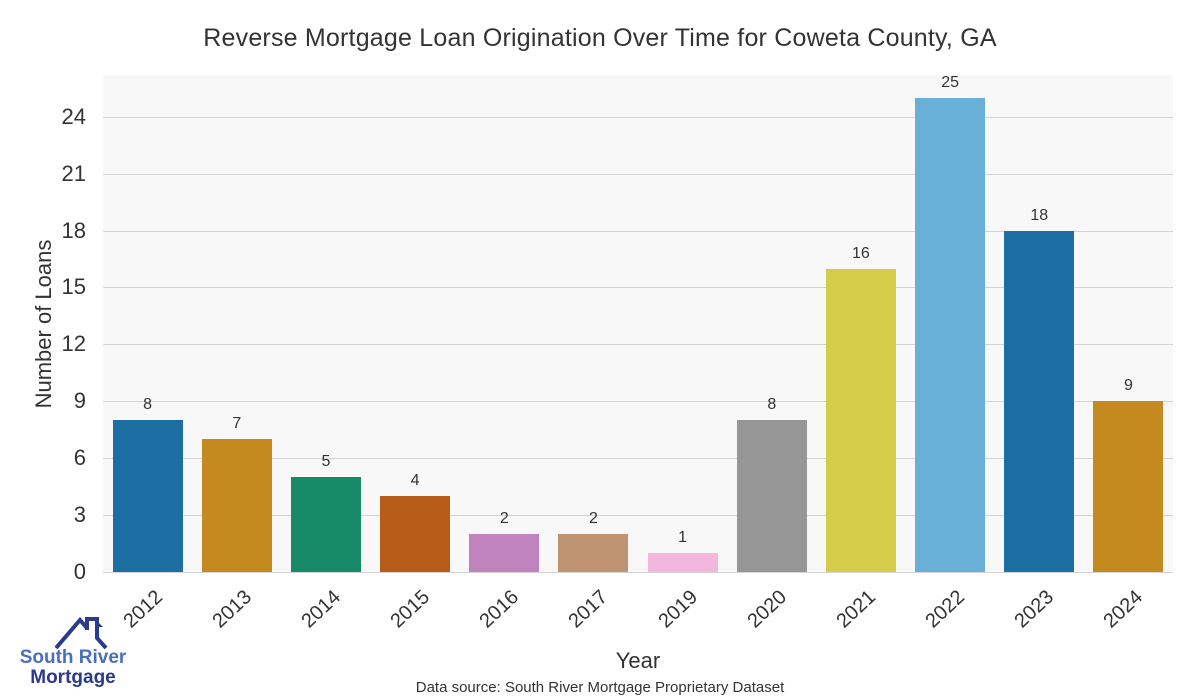 The image size is (1200, 700). Describe the element at coordinates (79, 571) in the screenshot. I see `y-tick-label-0: 0` at that location.